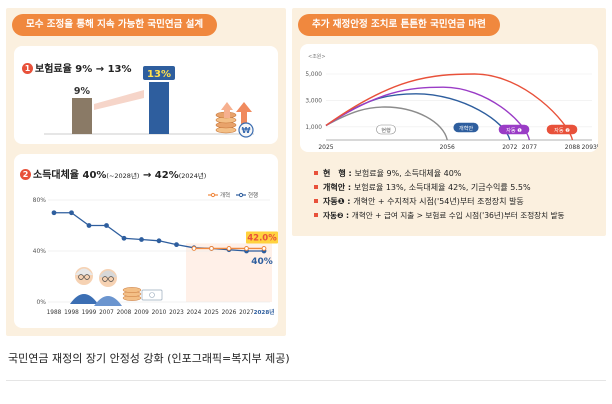 The image size is (612, 404). What do you see at coordinates (317, 56) in the screenshot?
I see `unit-label: <조원>` at bounding box center [317, 56].